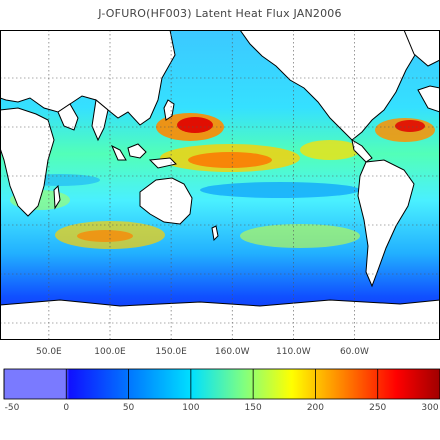 Image resolution: width=440 pixels, height=440 pixels. What do you see at coordinates (293, 352) in the screenshot?
I see `longitude-label: 110.0W` at bounding box center [293, 352].